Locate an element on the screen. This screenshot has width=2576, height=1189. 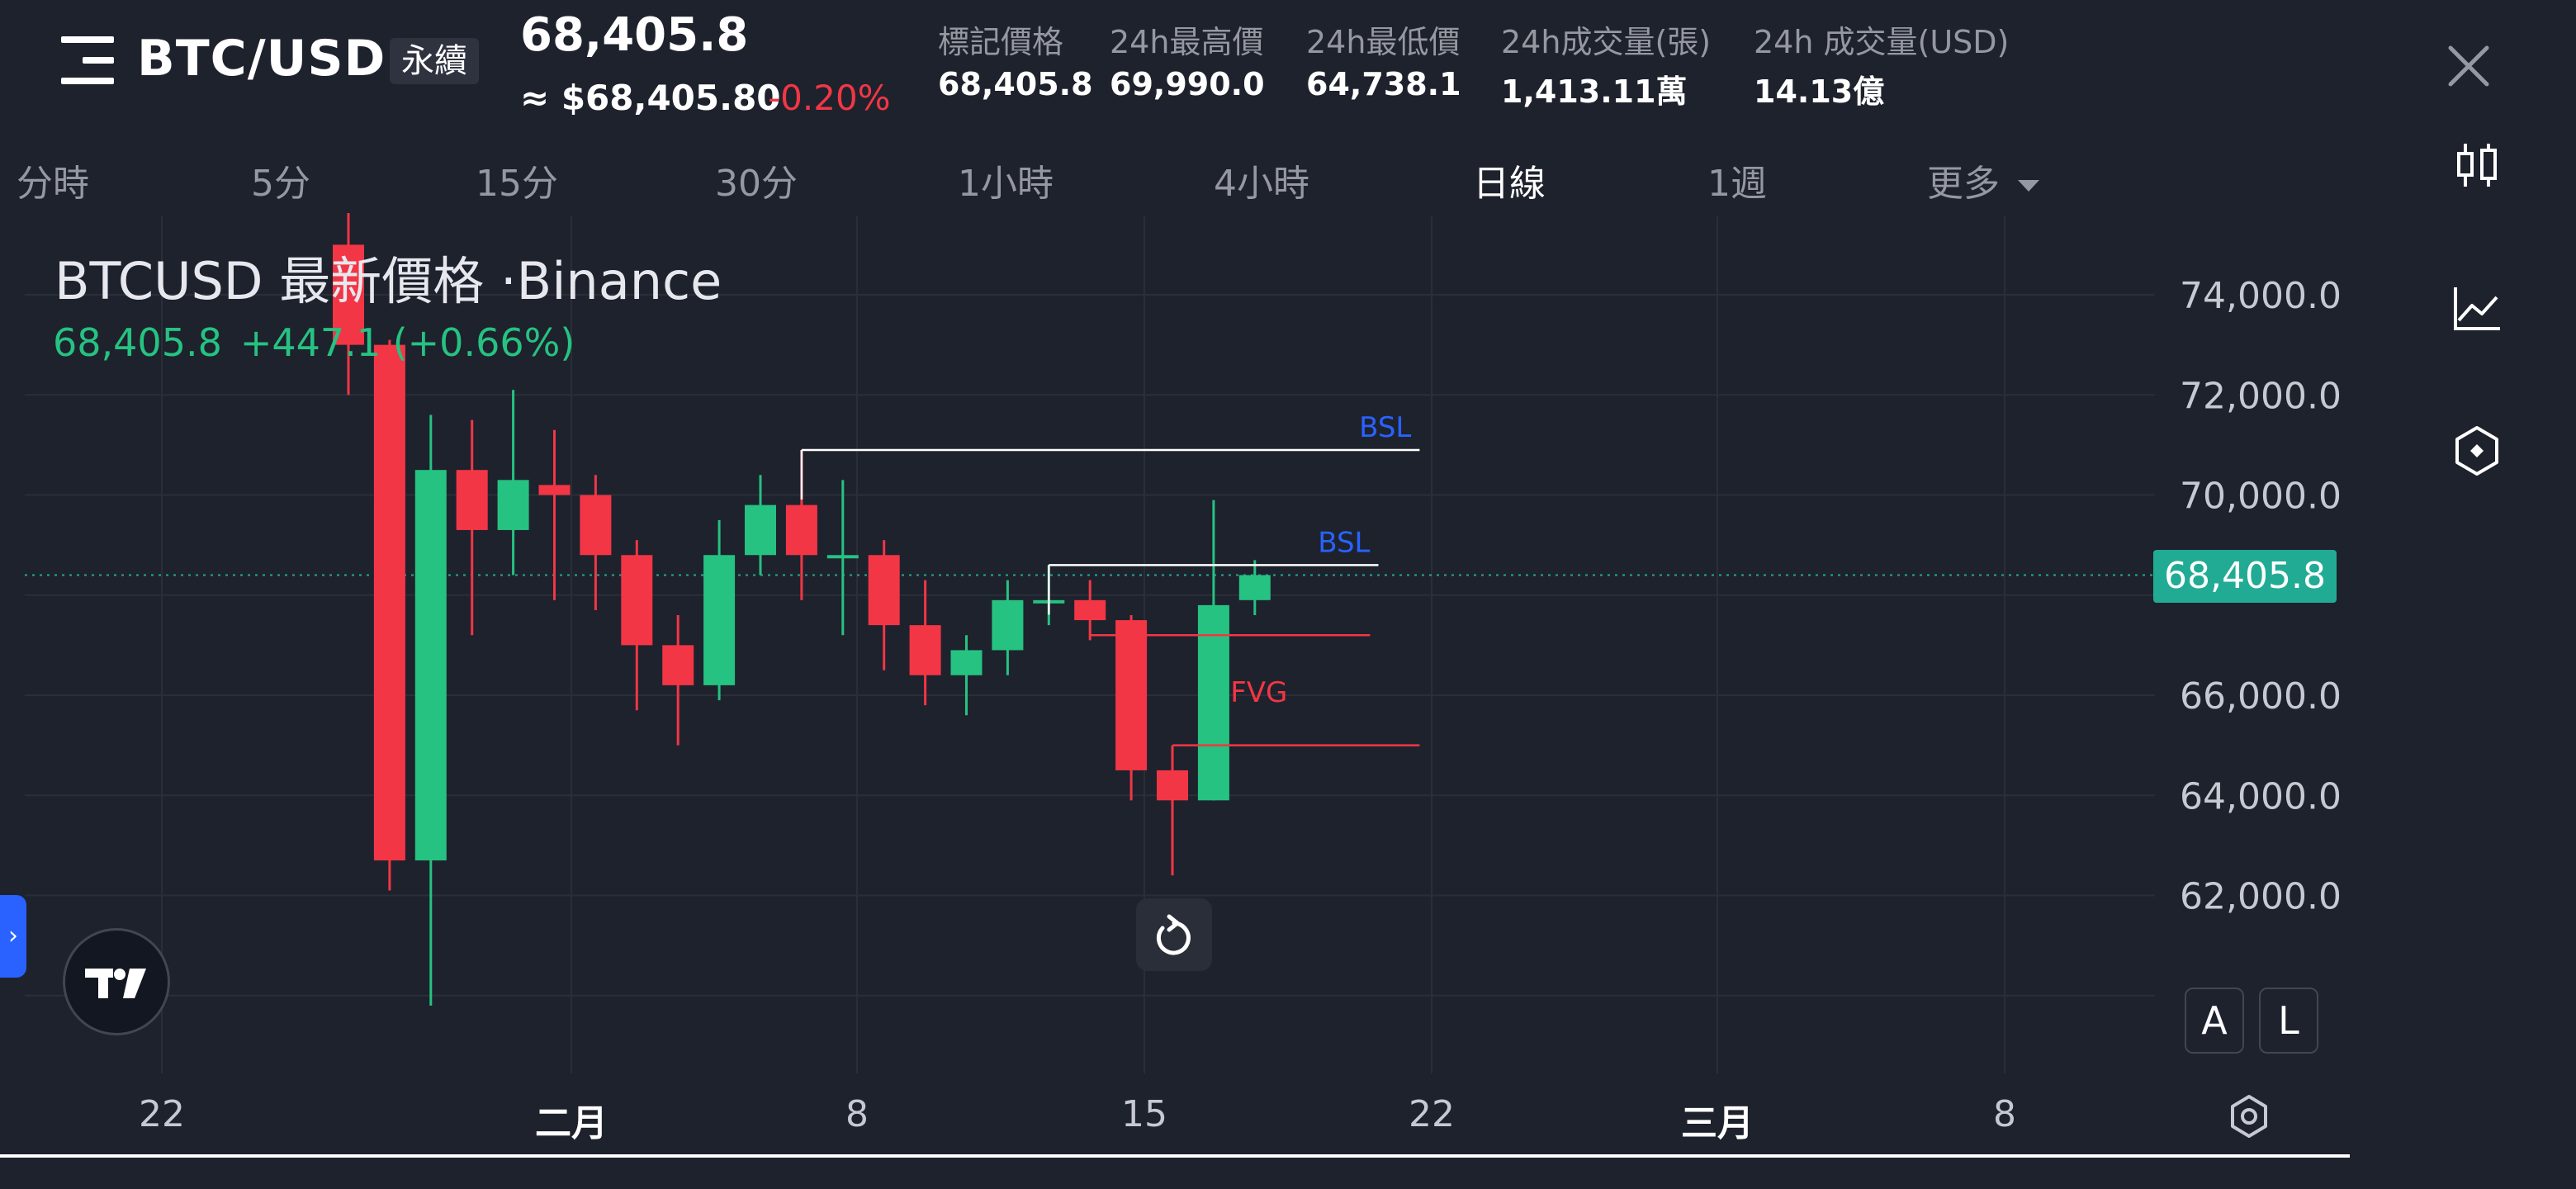
low-24h-value: 64,738.1 is located at coordinates (1383, 84).